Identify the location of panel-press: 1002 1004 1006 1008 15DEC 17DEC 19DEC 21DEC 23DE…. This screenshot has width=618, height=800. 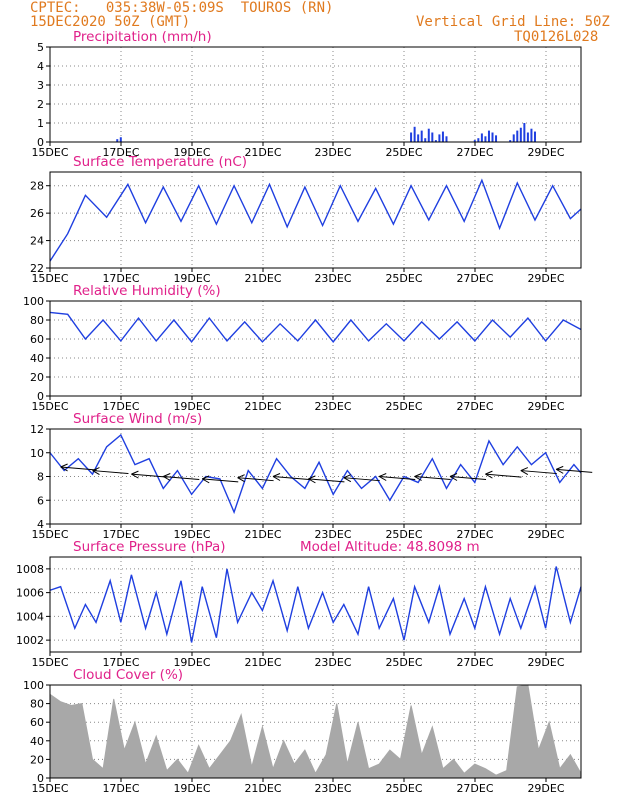
(299, 604).